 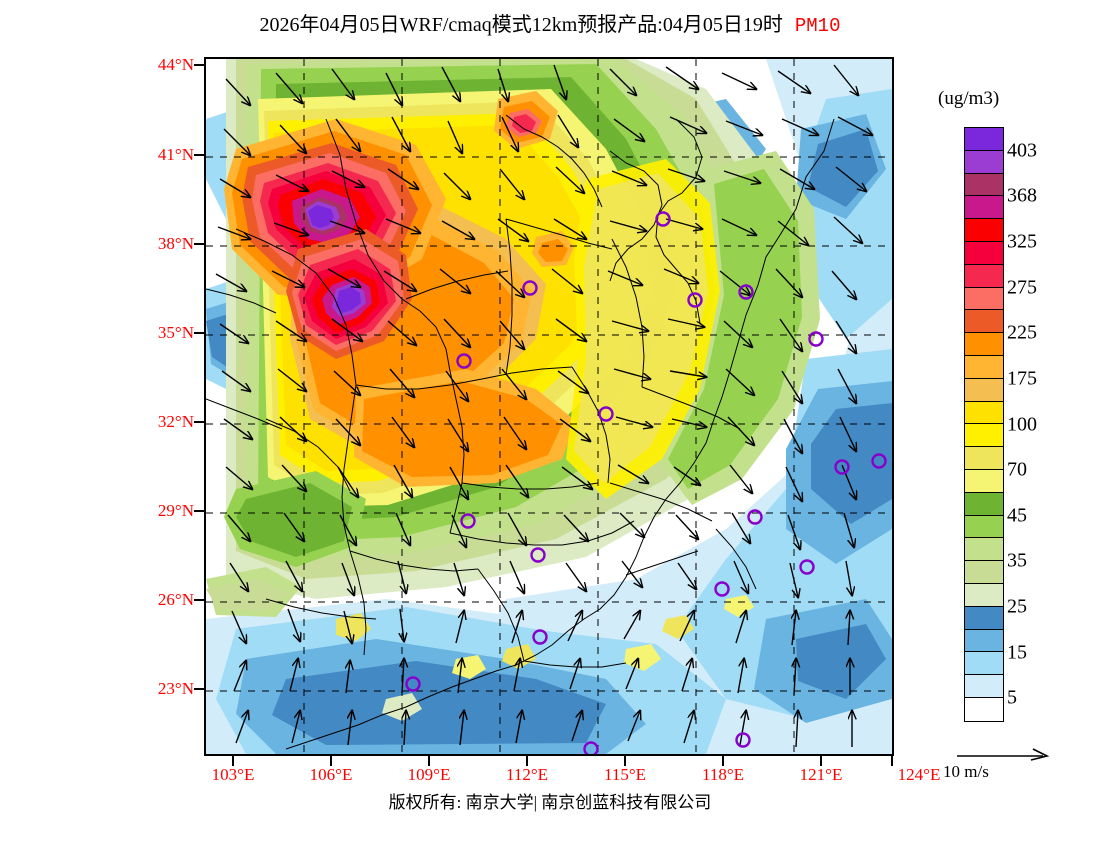 What do you see at coordinates (1022, 150) in the screenshot?
I see `colorbar-label-403: 403` at bounding box center [1022, 150].